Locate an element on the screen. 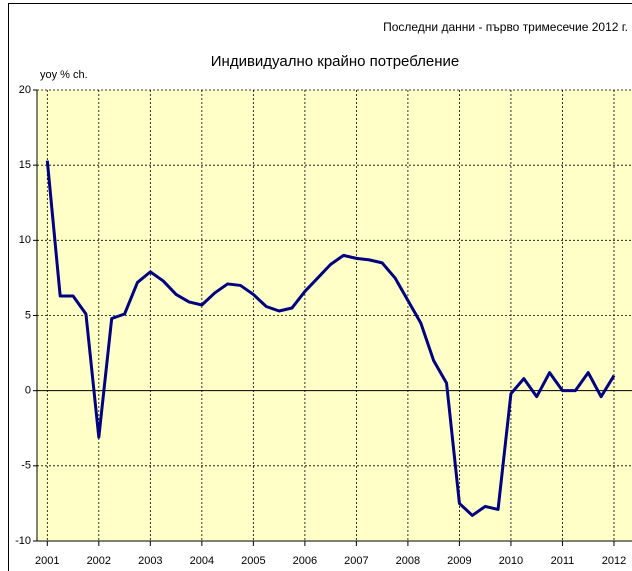  x-tick-label: 2001 is located at coordinates (47, 561).